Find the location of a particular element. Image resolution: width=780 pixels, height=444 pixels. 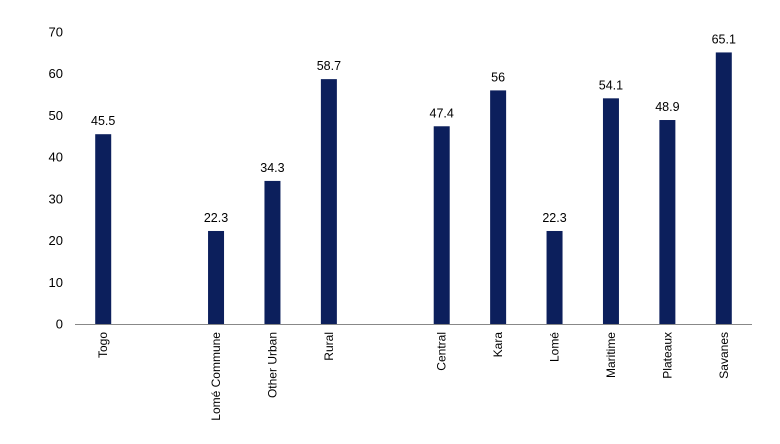

category-label-maritime: Maritime is located at coordinates (611, 355).